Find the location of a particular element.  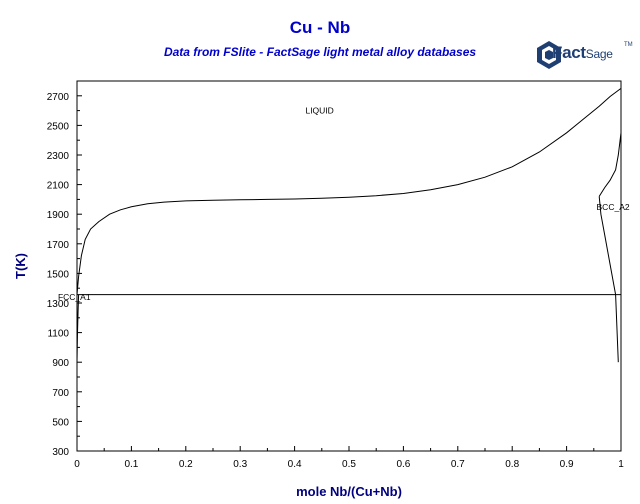

y-tick-label: 2500 is located at coordinates (58, 126).